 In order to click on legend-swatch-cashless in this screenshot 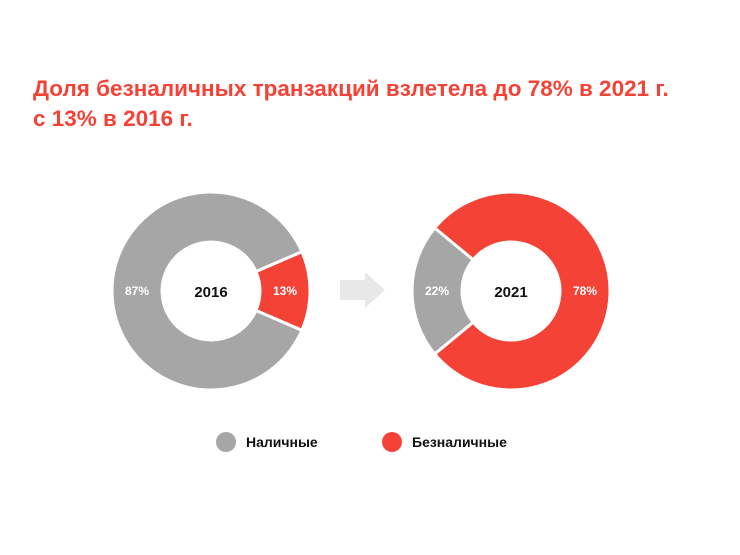, I will do `click(392, 442)`.